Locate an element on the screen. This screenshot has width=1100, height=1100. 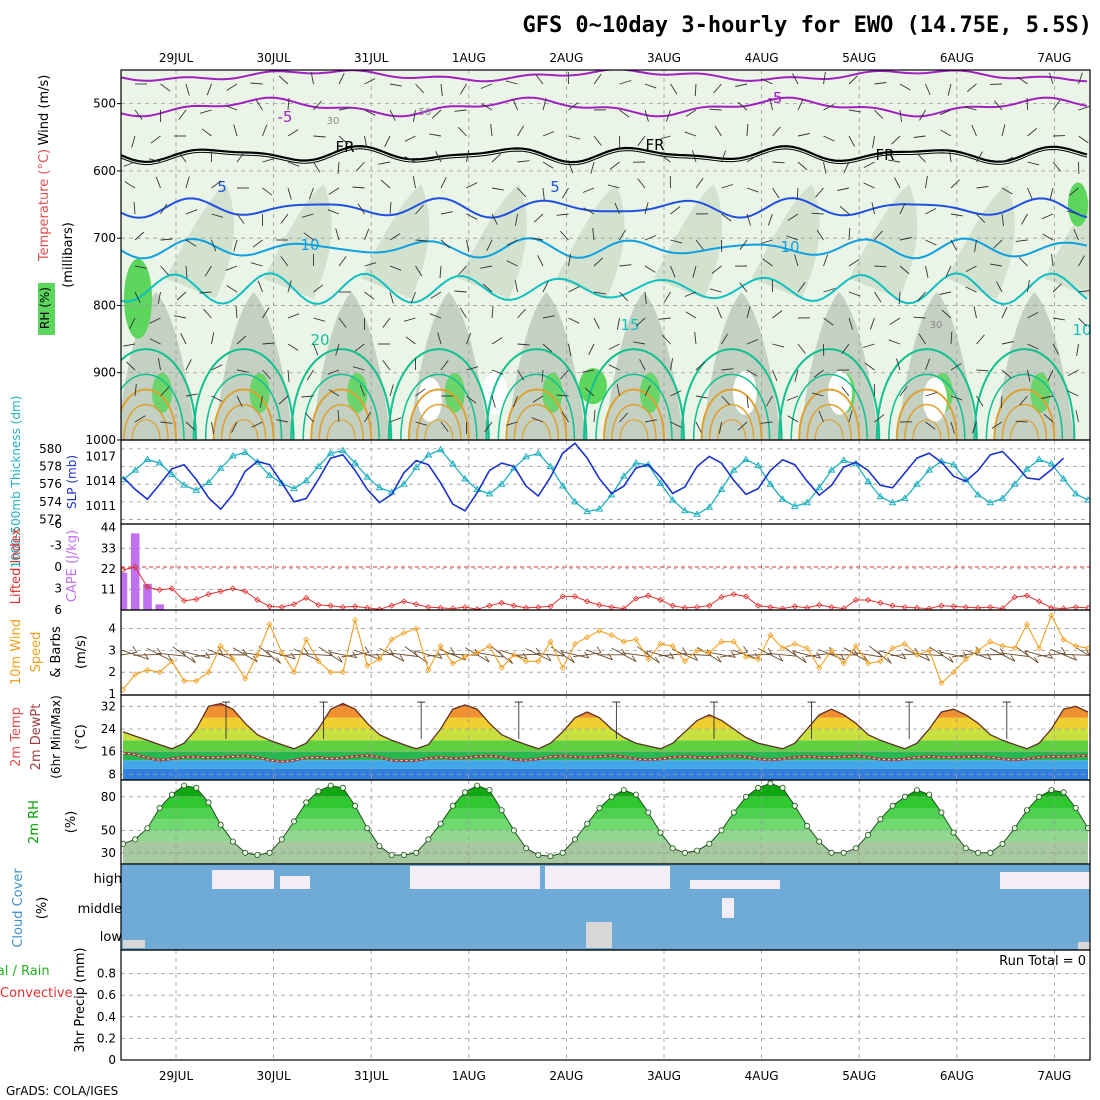
rh2m-panel: 30 50 80 2m RH (%) is located at coordinates (559, 822).